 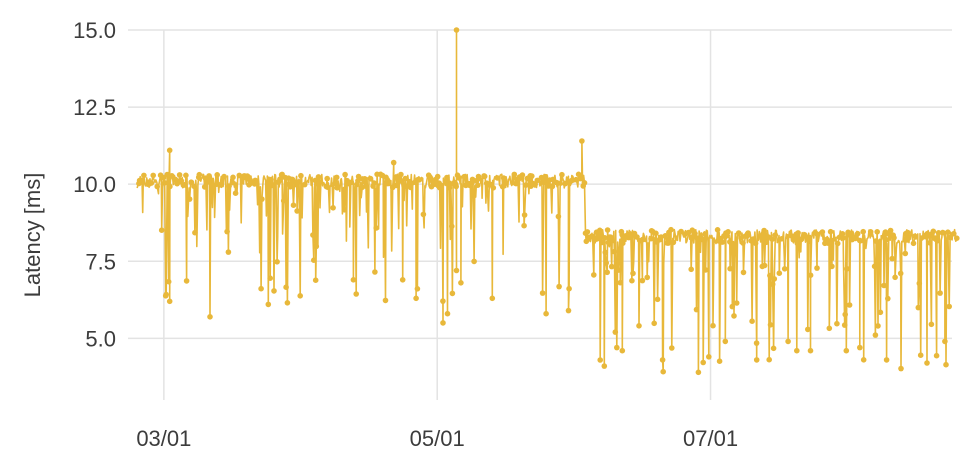 I want to click on x-tick-label: 05/01, so click(x=437, y=438).